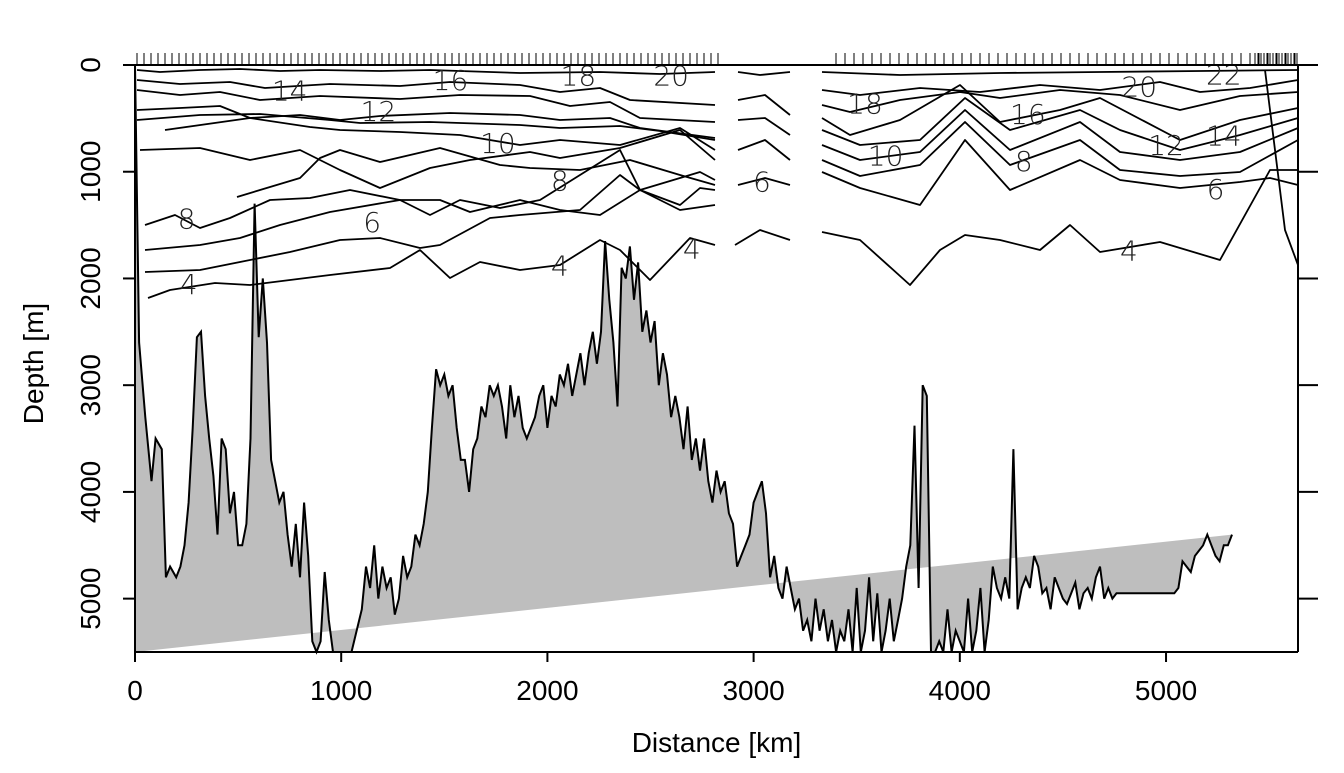 This screenshot has width=1344, height=773. I want to click on y-axis-label: Depth [m], so click(33, 363).